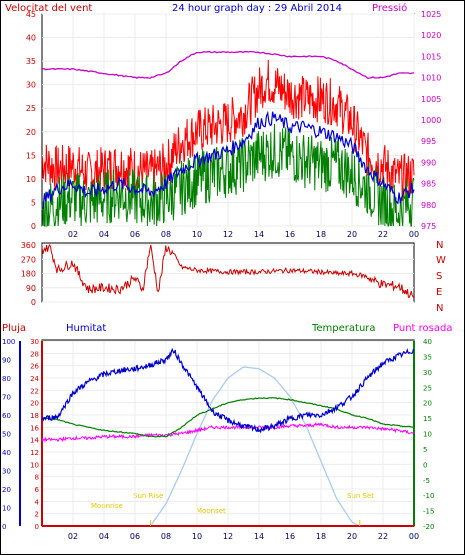  Describe the element at coordinates (427, 404) in the screenshot. I see `temperature-axis-tick-label: 20` at that location.